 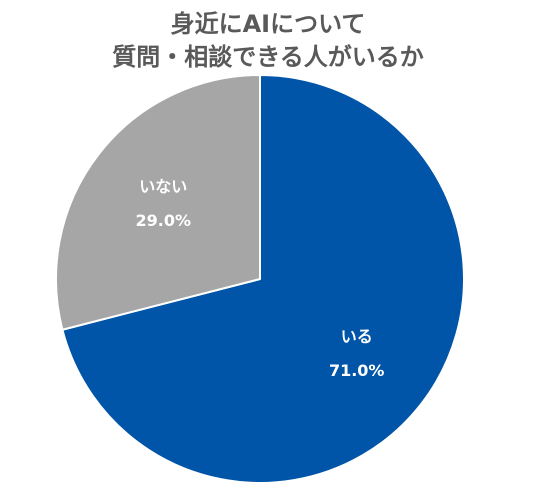 What do you see at coordinates (357, 336) in the screenshot?
I see `slice-category-label-0: いる` at bounding box center [357, 336].